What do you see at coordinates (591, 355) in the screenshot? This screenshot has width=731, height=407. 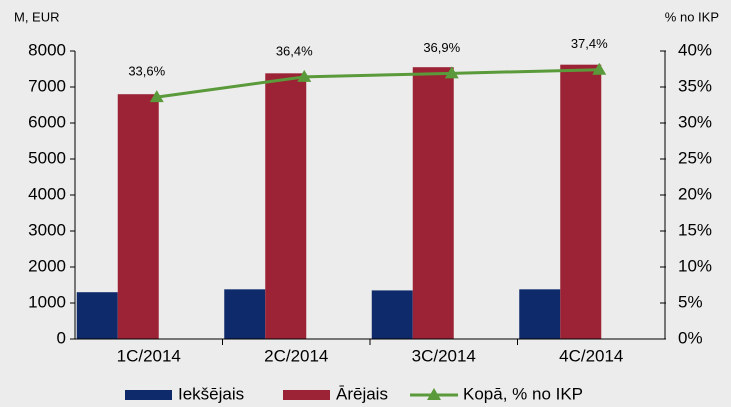 I see `x-tick-label: 4C/2014` at bounding box center [591, 355].